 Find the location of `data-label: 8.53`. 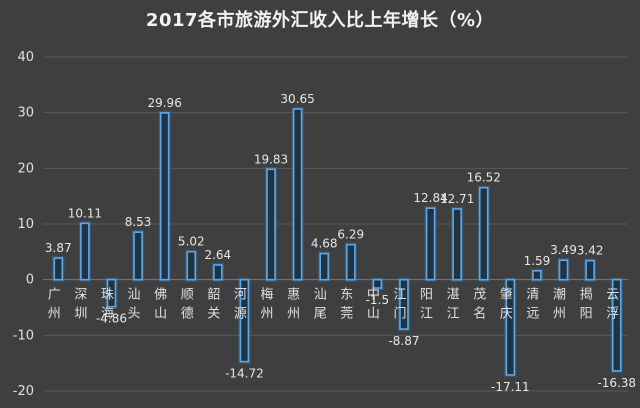

data-label: 8.53 is located at coordinates (138, 222).